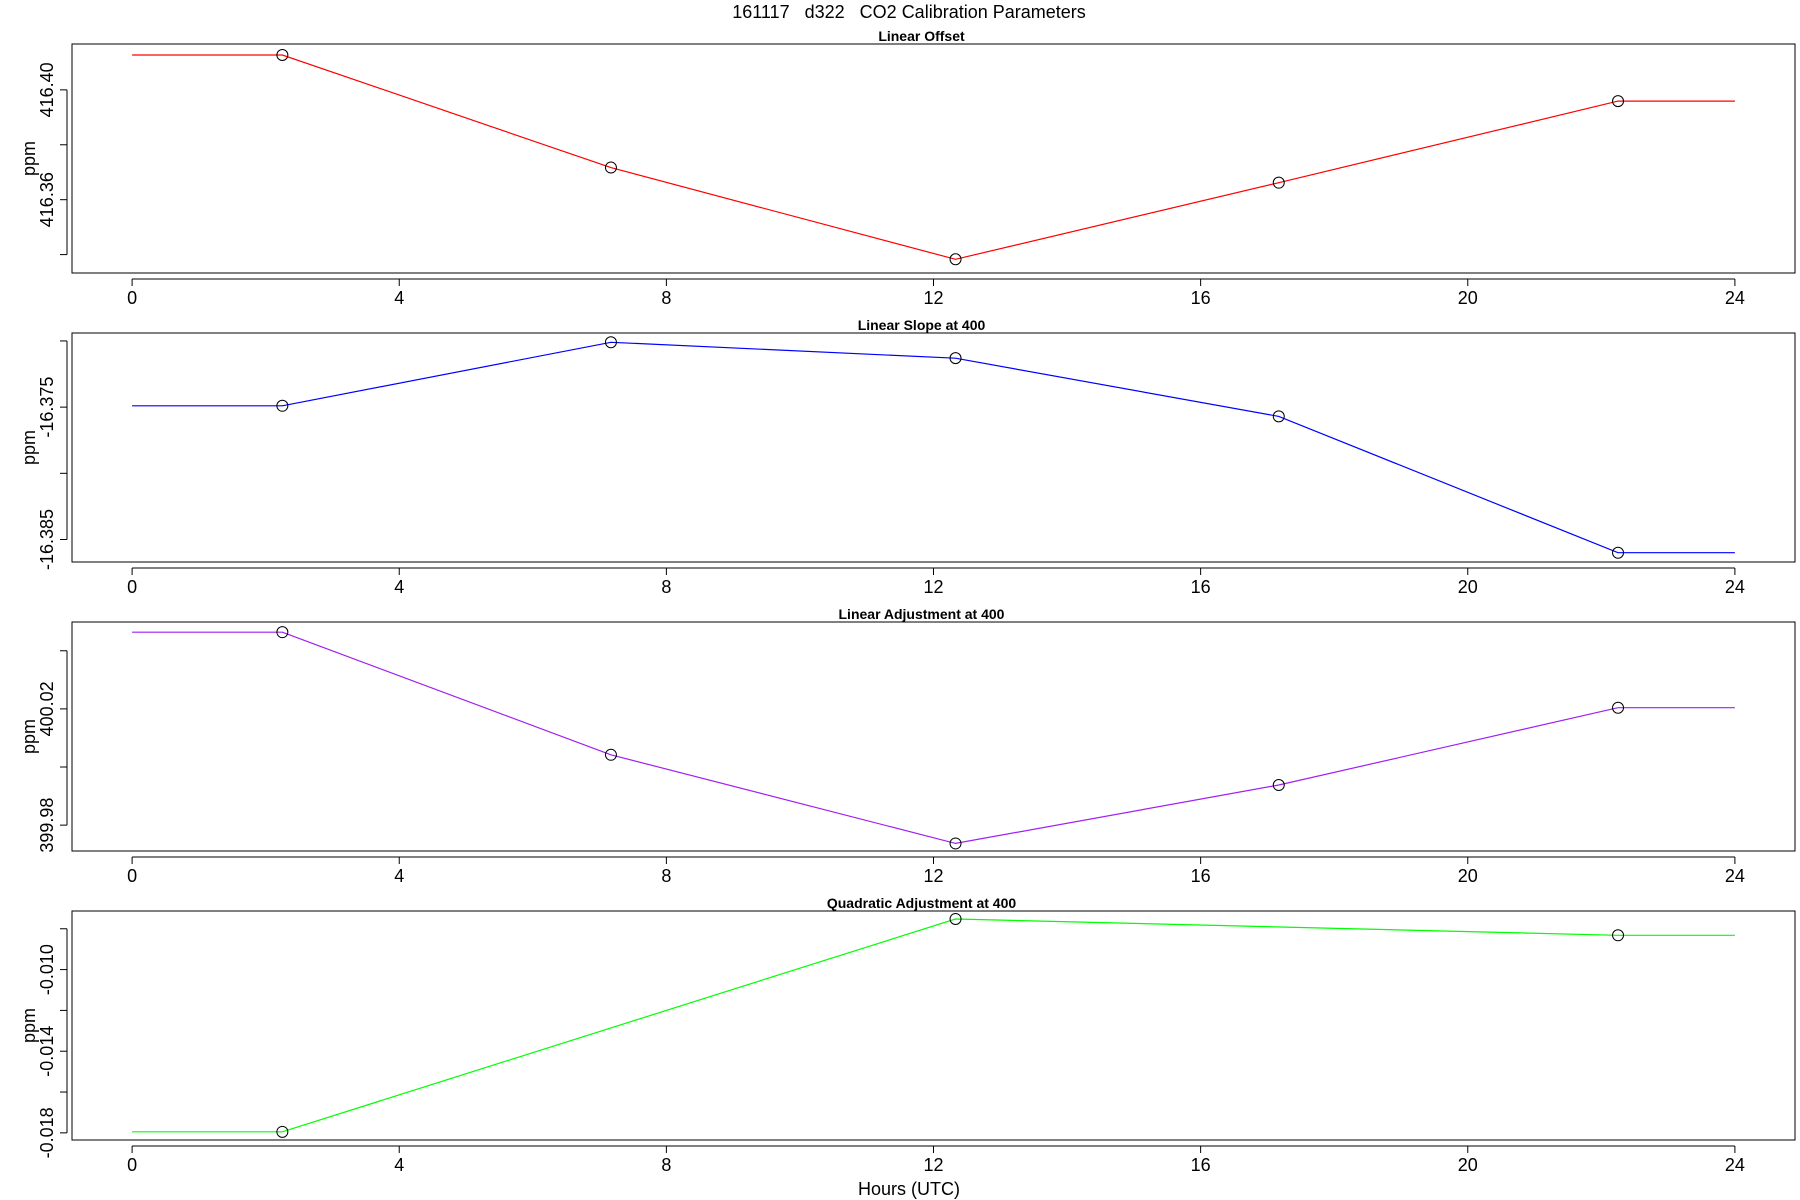 The height and width of the screenshot is (1200, 1800). What do you see at coordinates (922, 325) in the screenshot?
I see `panel-title: Linear Slope at 400` at bounding box center [922, 325].